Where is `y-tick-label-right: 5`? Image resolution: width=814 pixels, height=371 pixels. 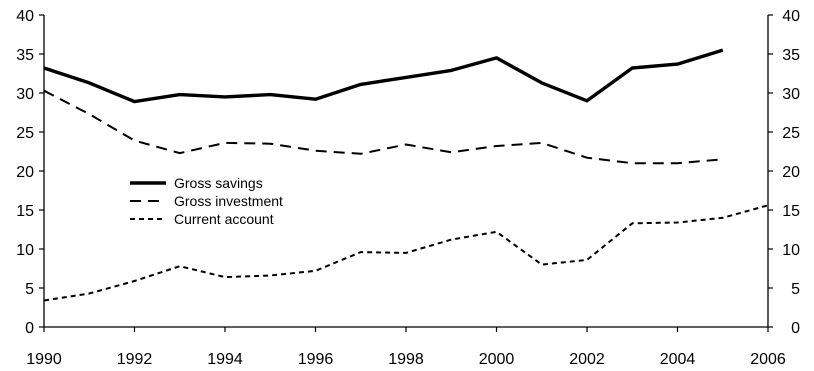 y-tick-label-right: 5 is located at coordinates (795, 289).